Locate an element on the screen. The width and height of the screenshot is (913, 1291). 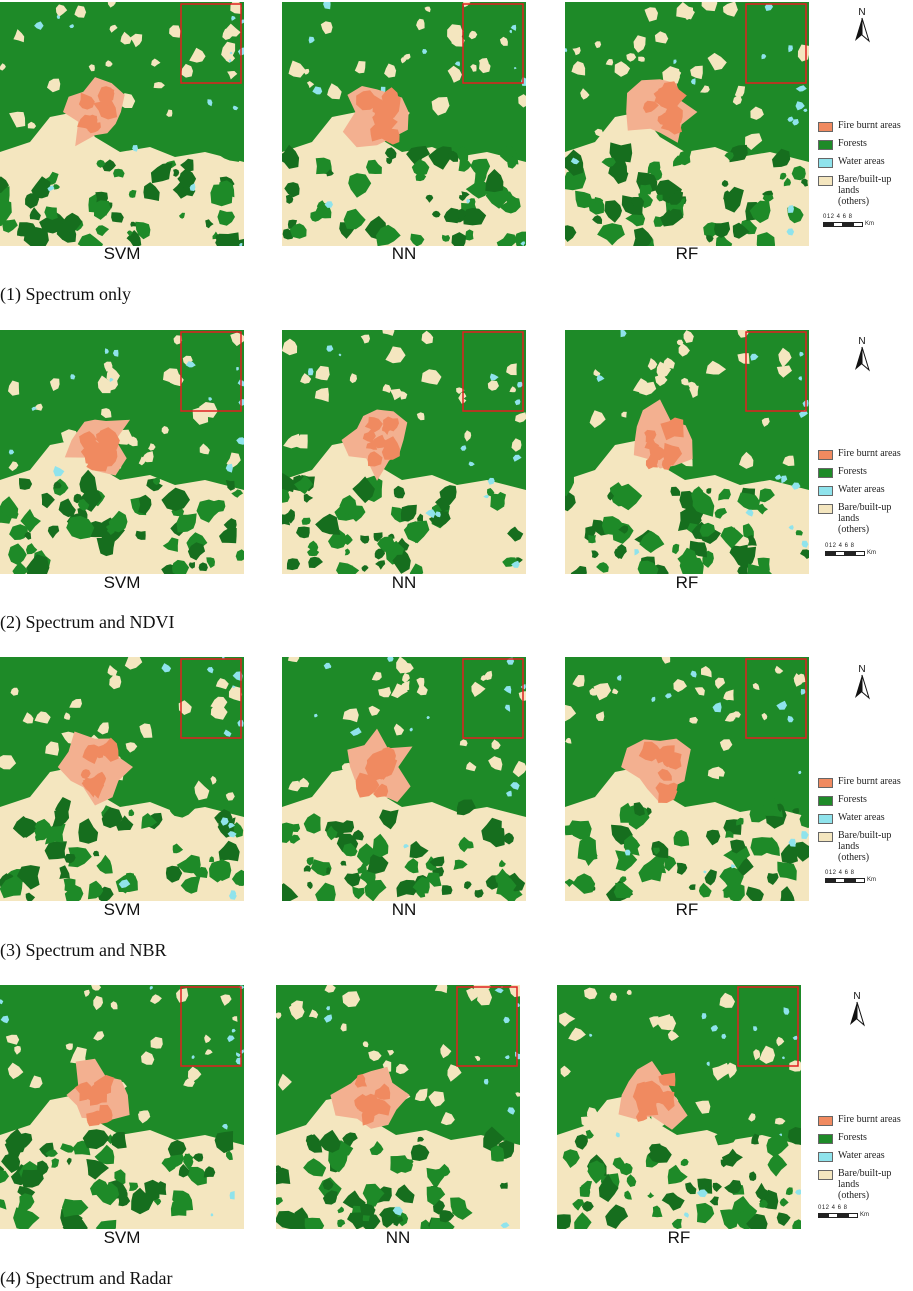
legend-label: Bare/built-up lands (others) is located at coordinates (865, 190).